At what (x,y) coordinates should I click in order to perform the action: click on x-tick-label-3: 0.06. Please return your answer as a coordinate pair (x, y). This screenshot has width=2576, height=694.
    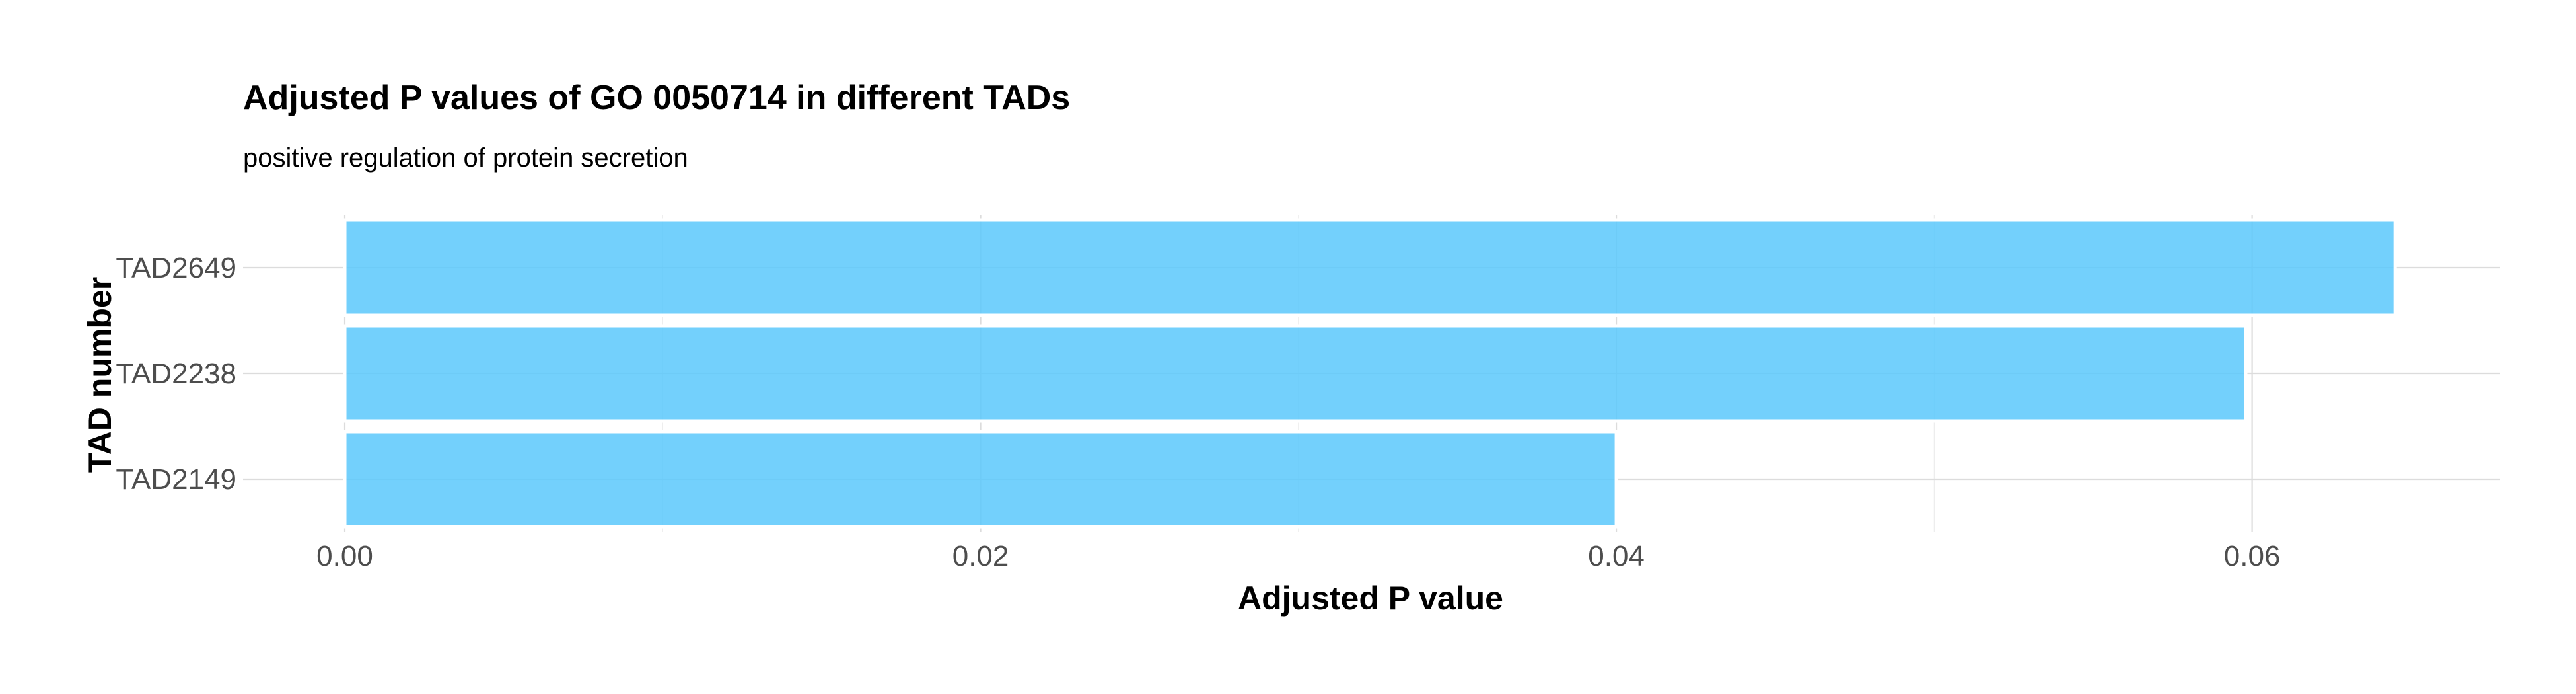
    Looking at the image, I should click on (2253, 556).